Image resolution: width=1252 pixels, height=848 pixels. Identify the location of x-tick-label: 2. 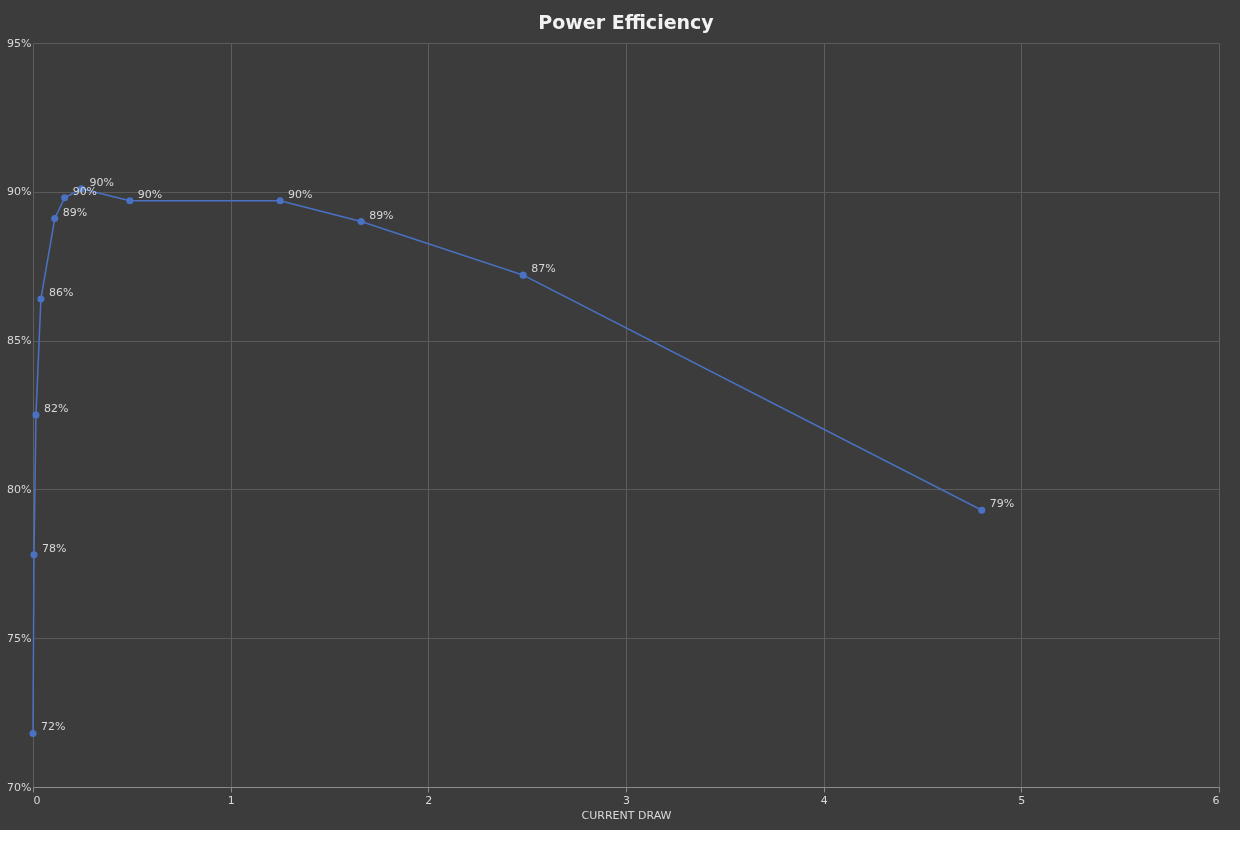
(429, 800).